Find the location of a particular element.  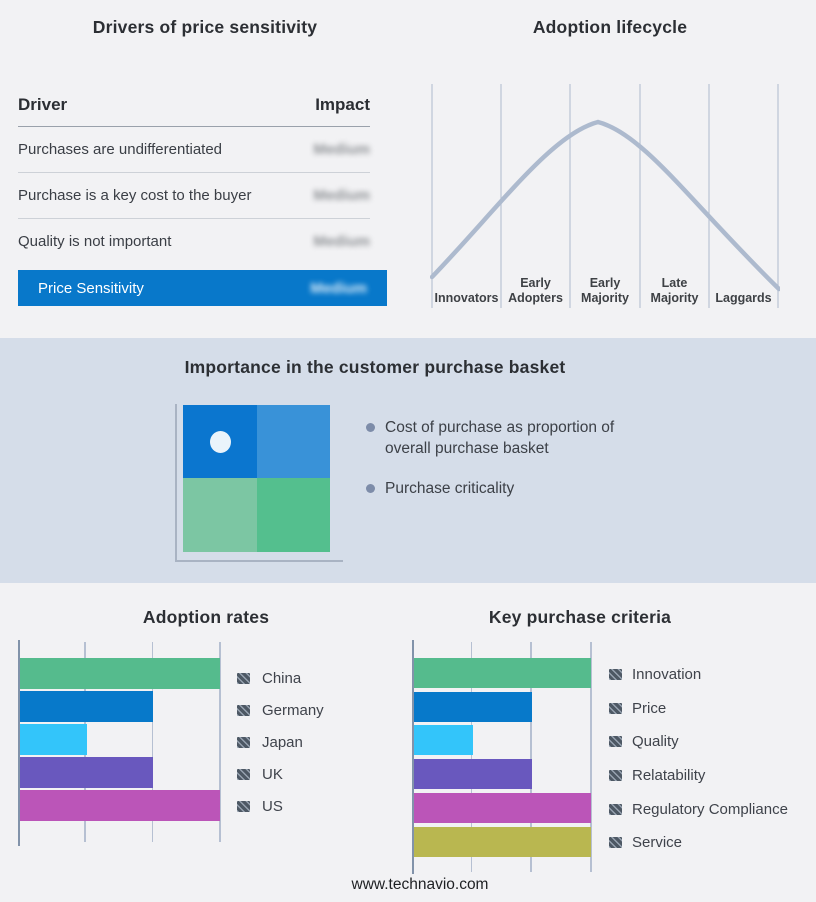

legend-item: China is located at coordinates (277, 678).